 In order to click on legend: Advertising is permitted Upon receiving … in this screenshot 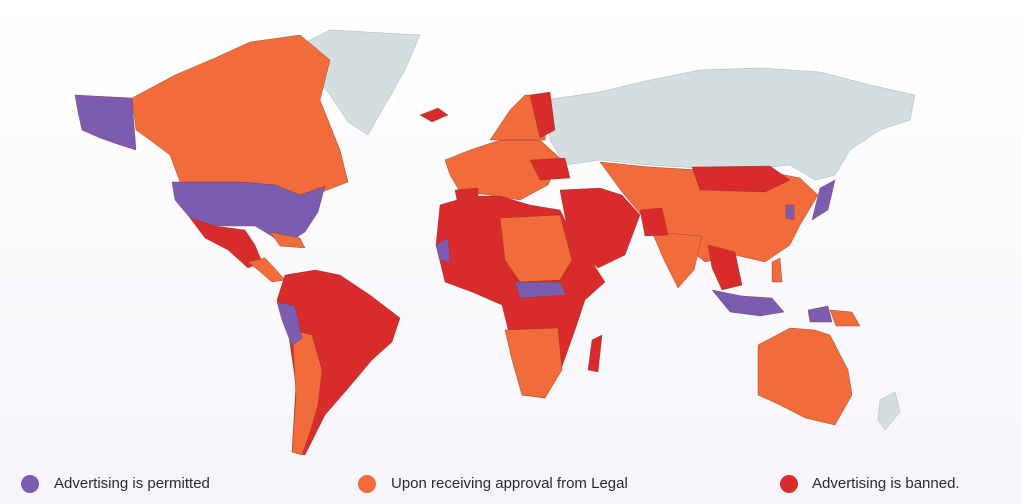, I will do `click(490, 484)`.